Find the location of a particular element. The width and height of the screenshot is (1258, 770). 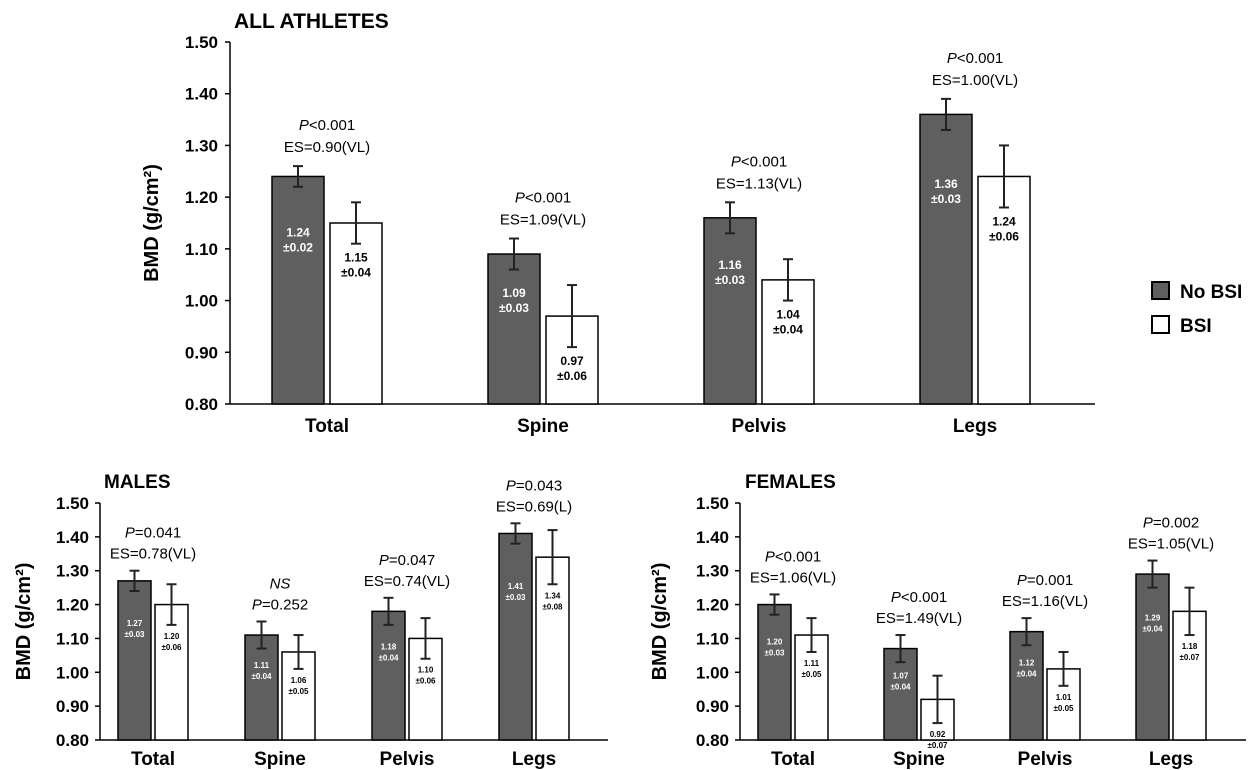

data-label-value: 1.20 is located at coordinates (775, 641).